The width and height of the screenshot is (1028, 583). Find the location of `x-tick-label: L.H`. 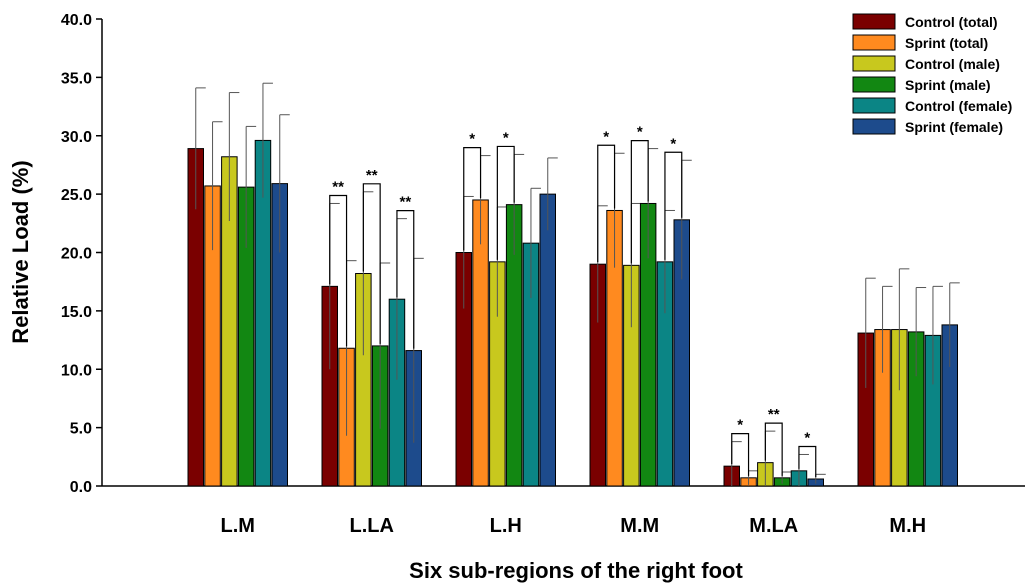

x-tick-label: L.H is located at coordinates (506, 526).